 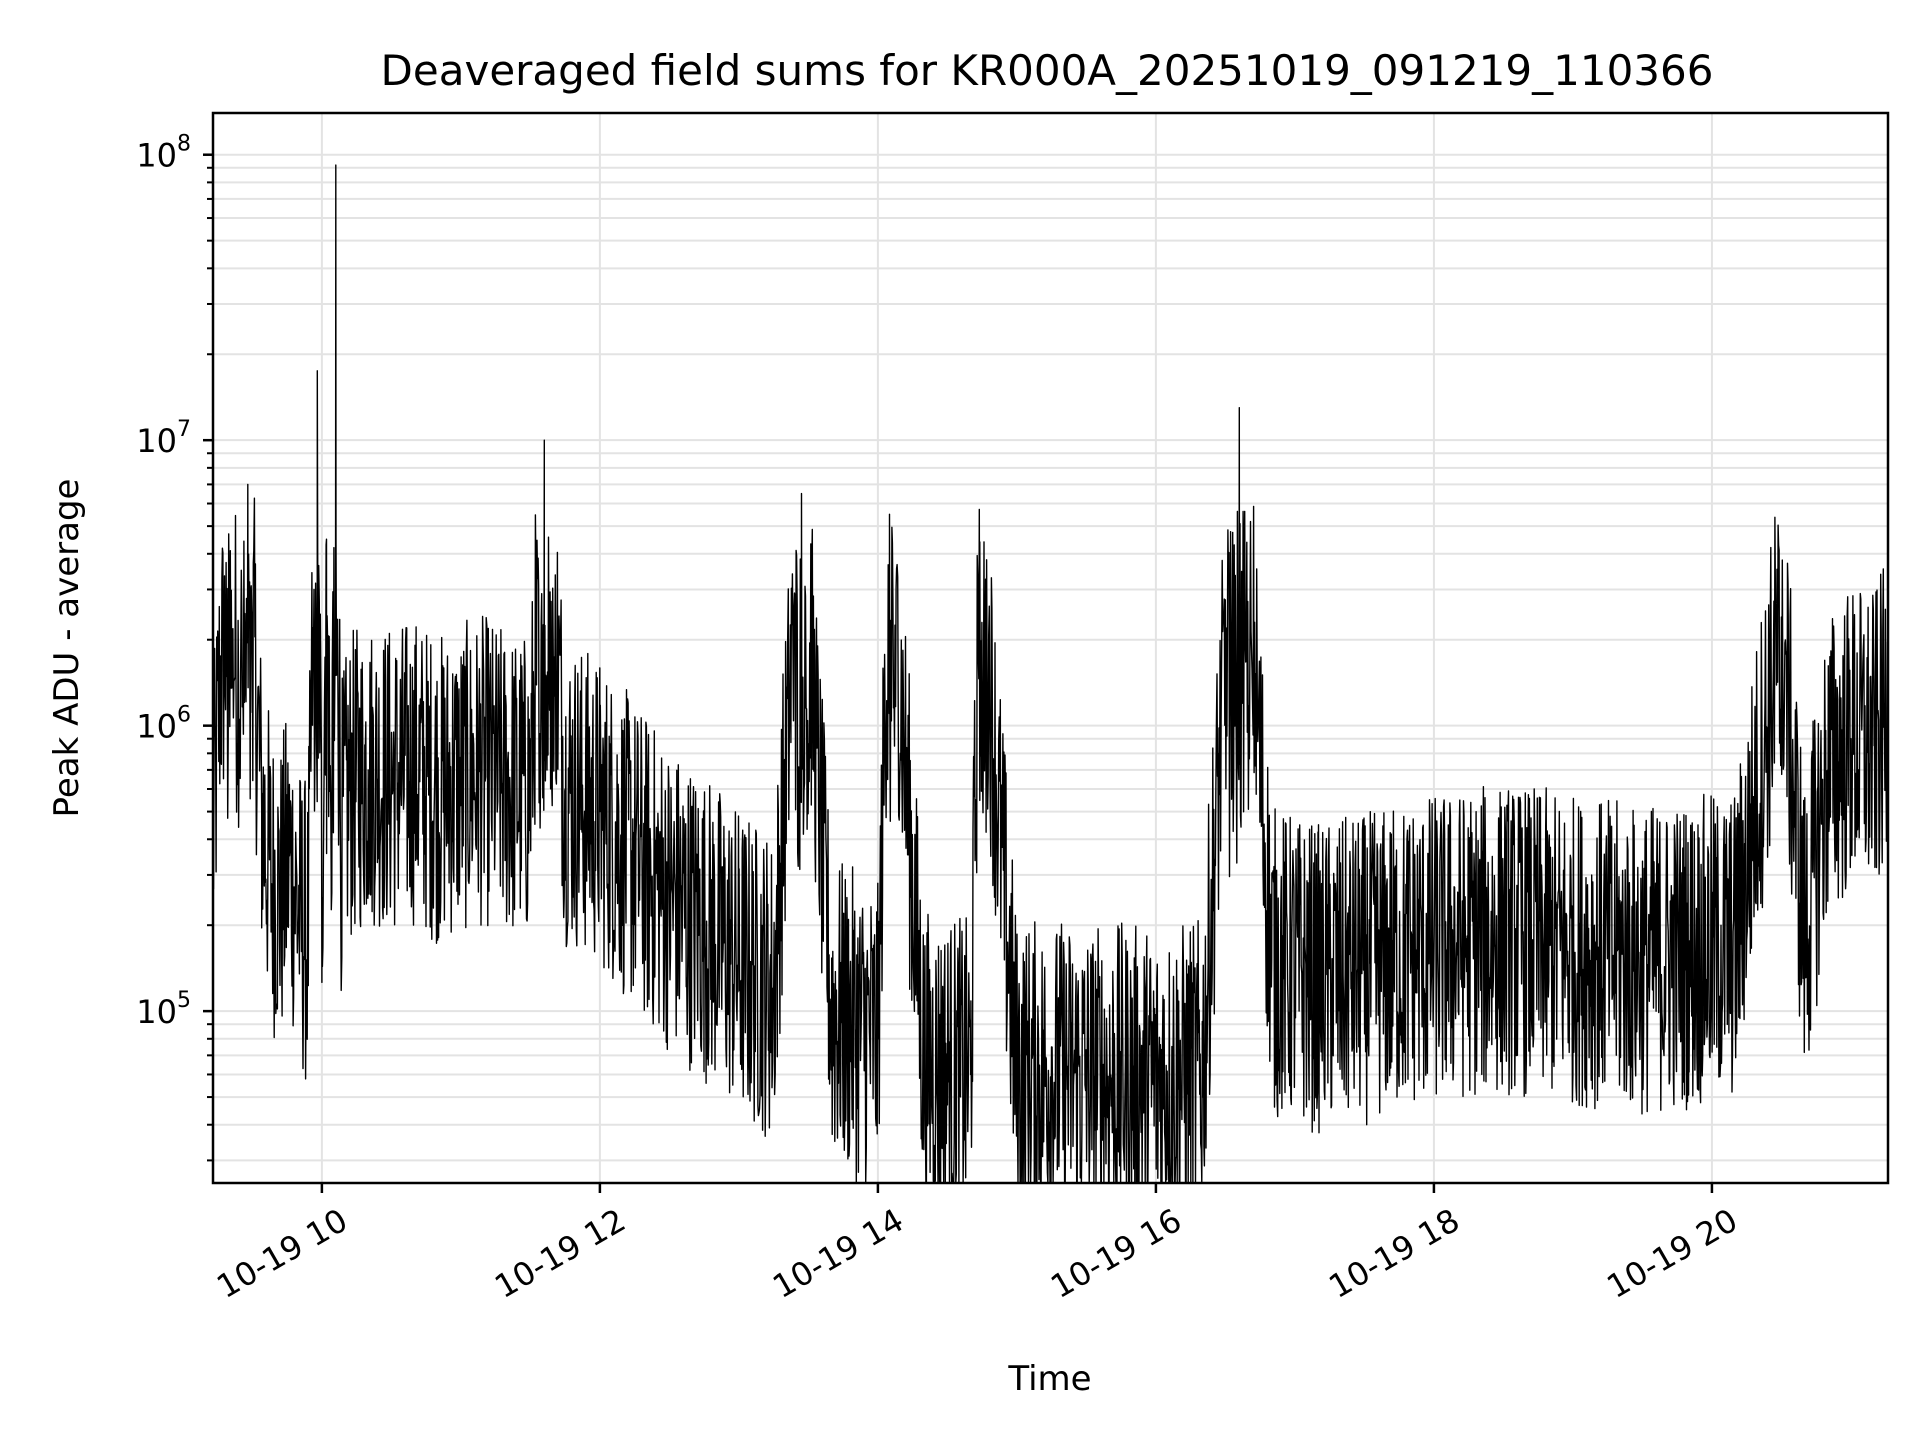 What do you see at coordinates (163, 1009) in the screenshot?
I see `y-tick-label: 10⁵` at bounding box center [163, 1009].